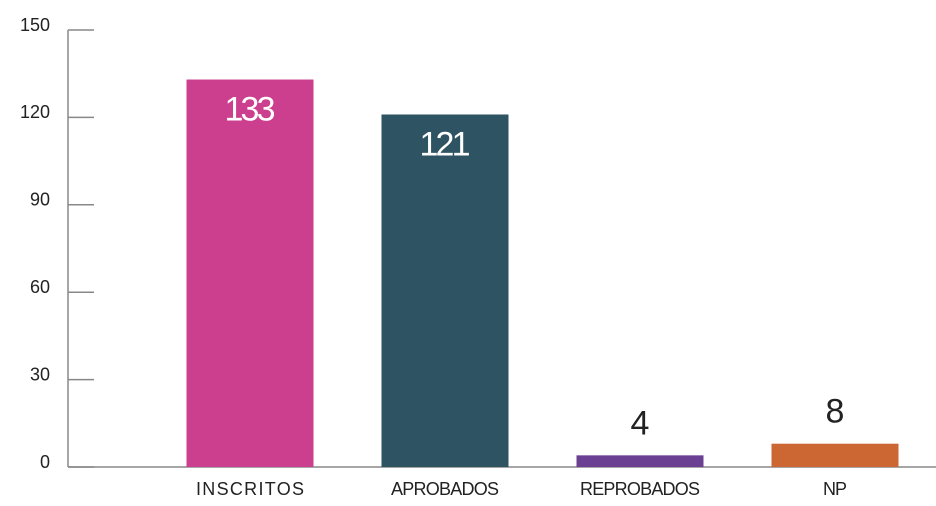  Describe the element at coordinates (35, 112) in the screenshot. I see `y-tick-label: 120` at that location.